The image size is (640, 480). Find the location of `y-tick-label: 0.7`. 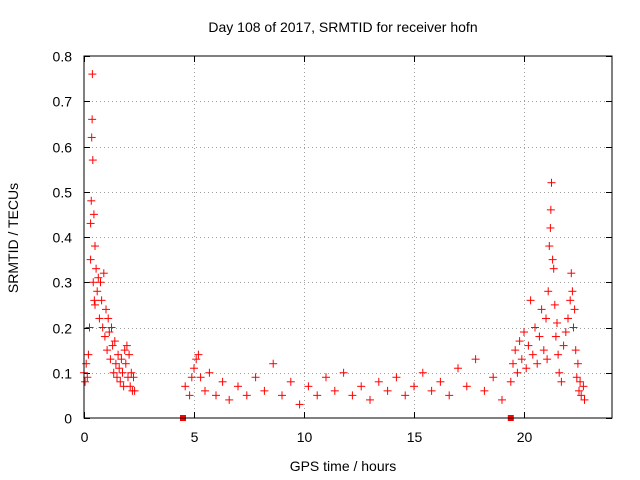

y-tick-label: 0.7 is located at coordinates (63, 102).